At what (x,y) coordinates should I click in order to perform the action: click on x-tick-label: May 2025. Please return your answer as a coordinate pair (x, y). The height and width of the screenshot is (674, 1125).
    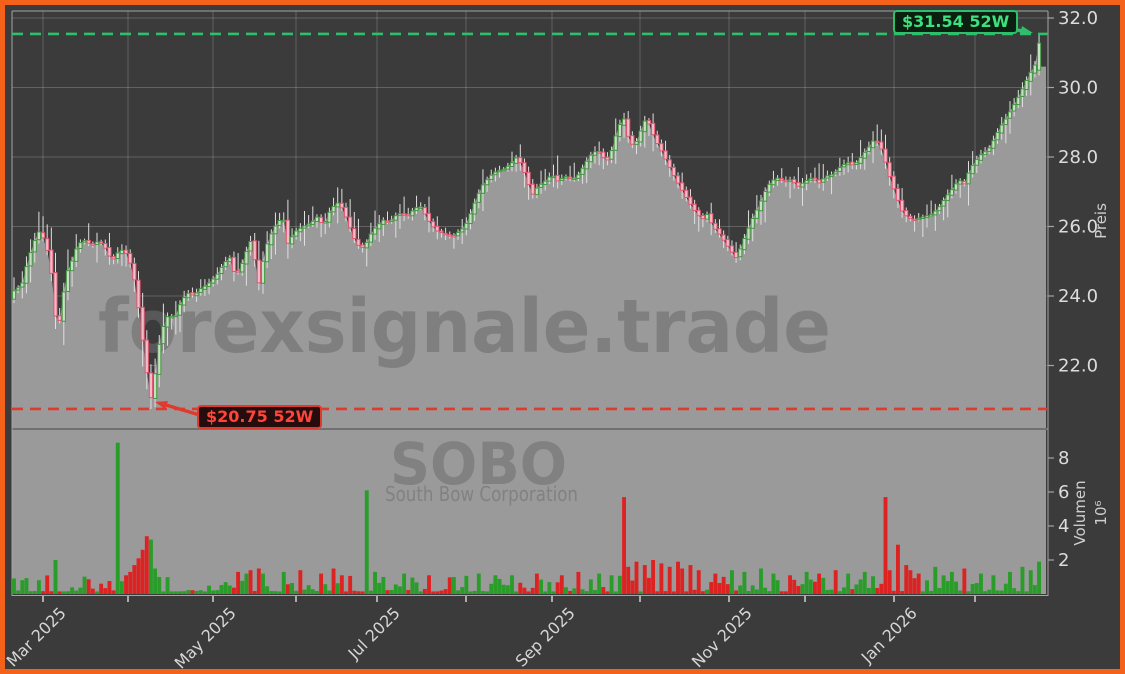
    Looking at the image, I should click on (205, 637).